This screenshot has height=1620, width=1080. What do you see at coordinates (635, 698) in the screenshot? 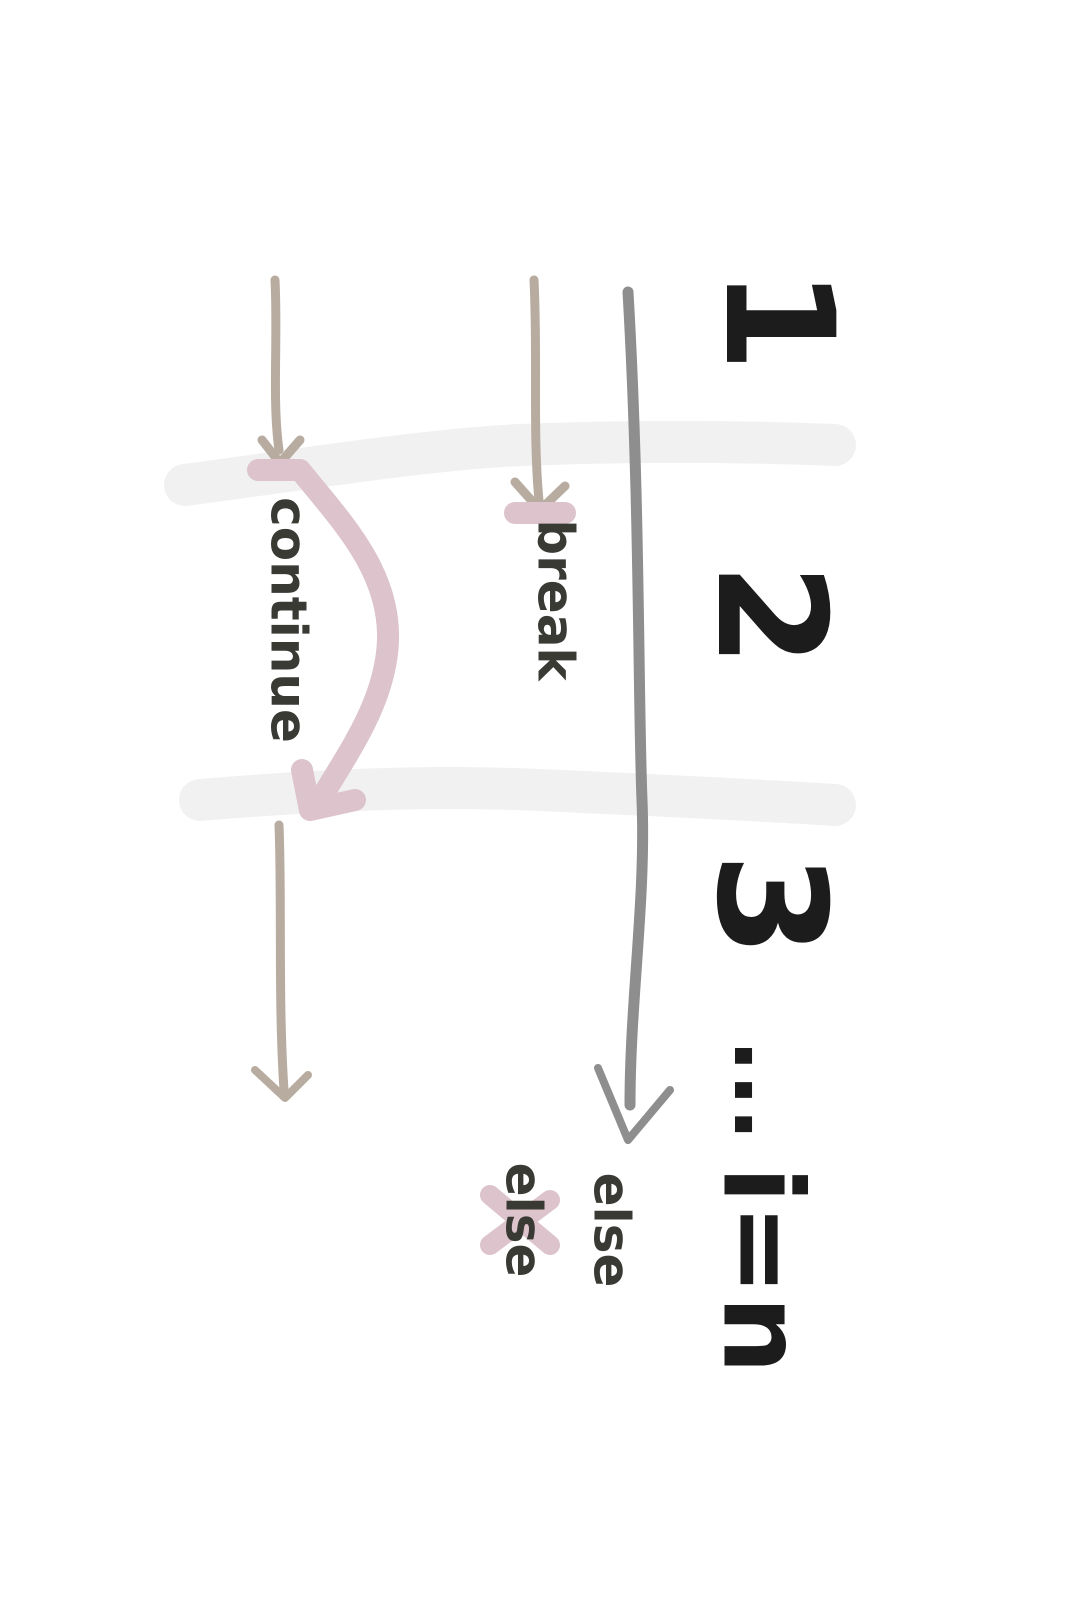
I see `normal-flow-line` at bounding box center [635, 698].